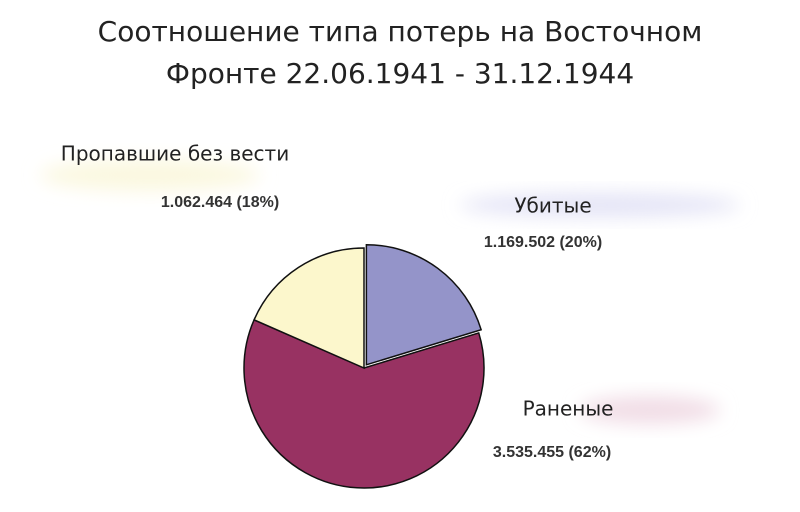 The image size is (800, 512). I want to click on slice-name: Пропавшие без вести, so click(175, 154).